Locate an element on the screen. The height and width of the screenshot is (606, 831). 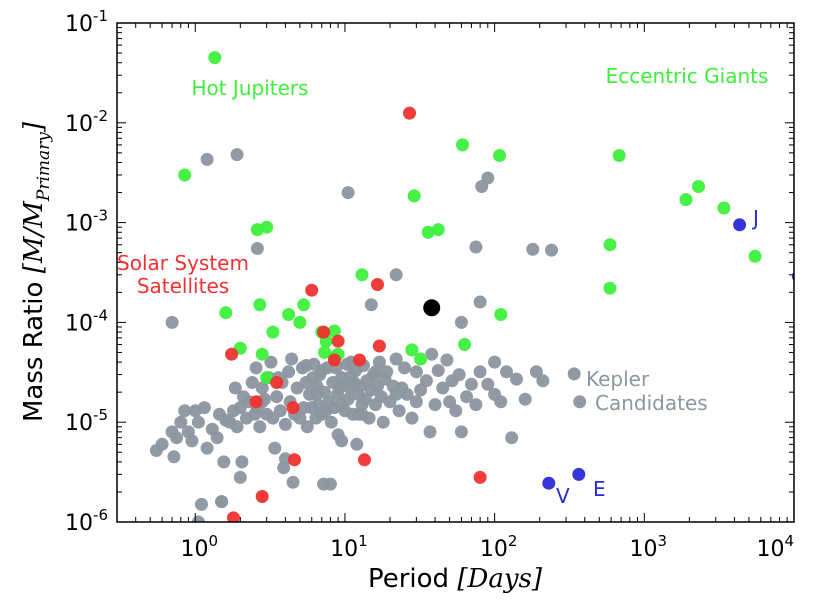
annotation-jupiter: J is located at coordinates (755, 218).